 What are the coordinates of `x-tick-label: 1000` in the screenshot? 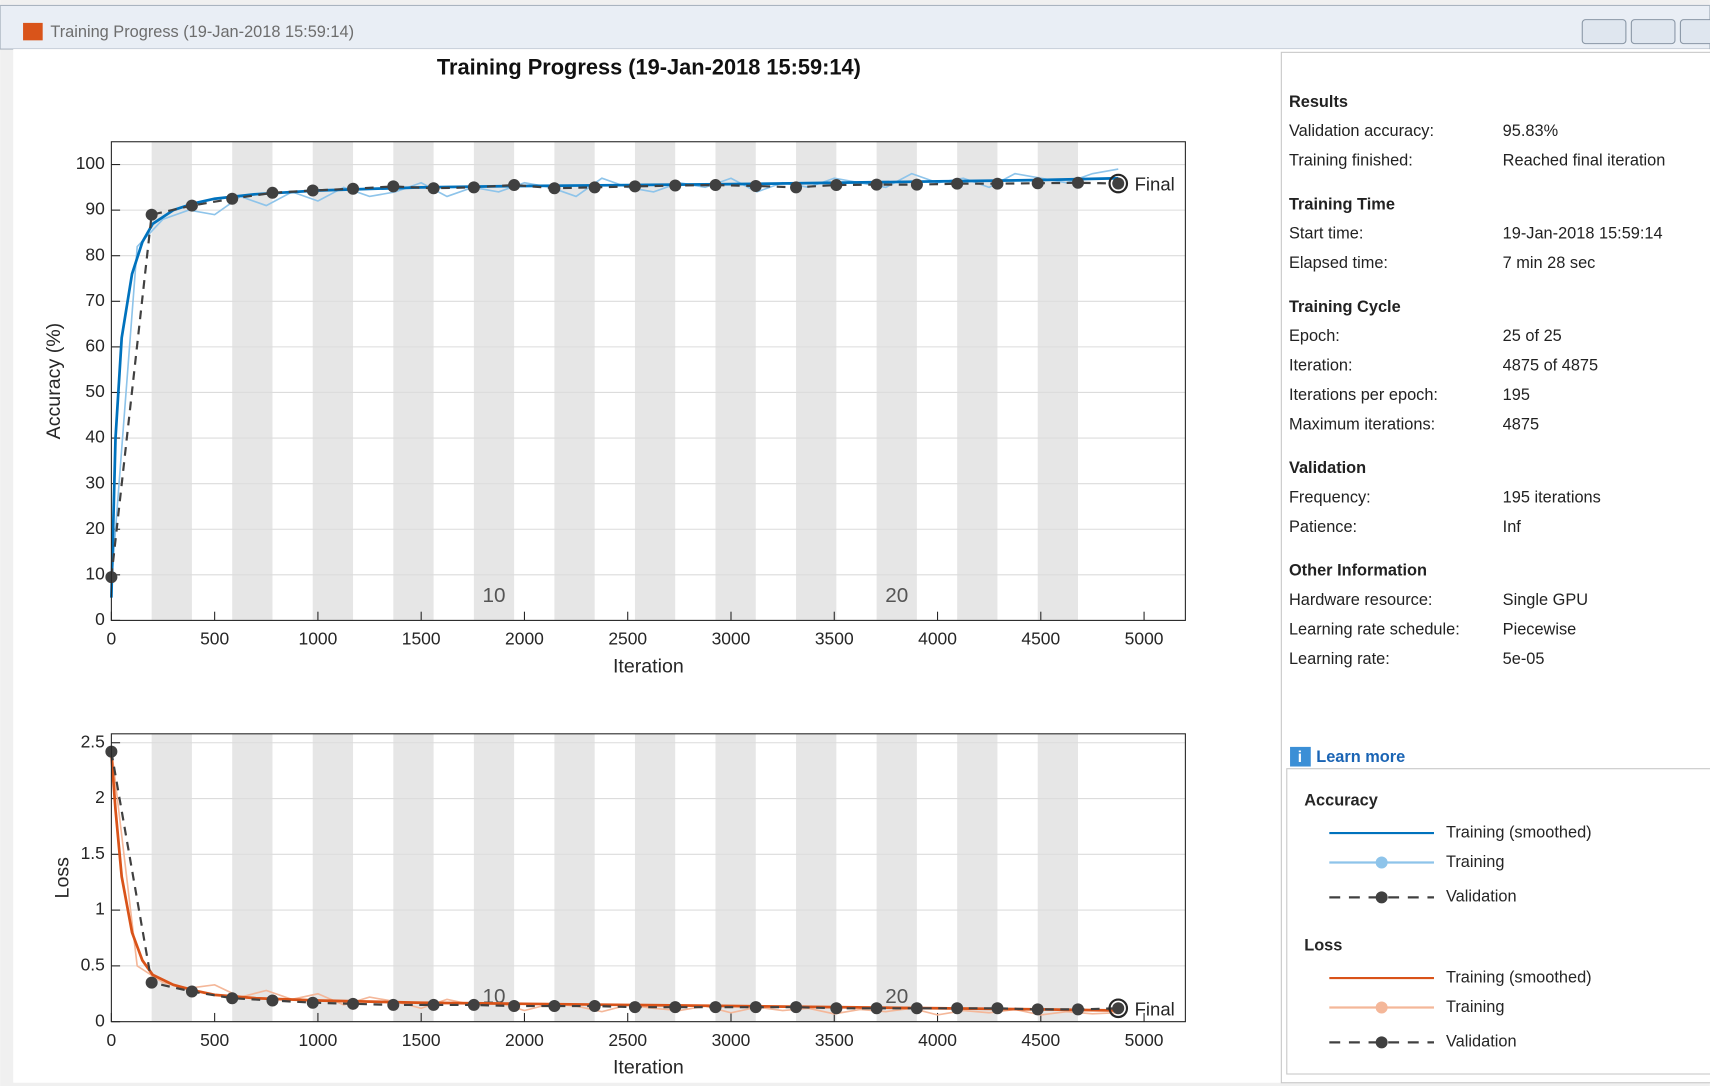 It's located at (318, 1040).